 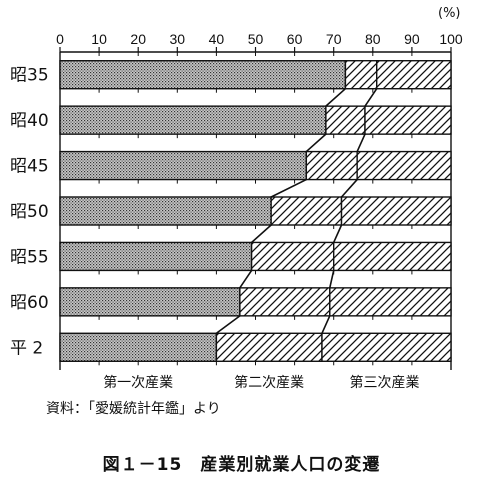 I want to click on series-label: 第三次産業, so click(x=385, y=382).